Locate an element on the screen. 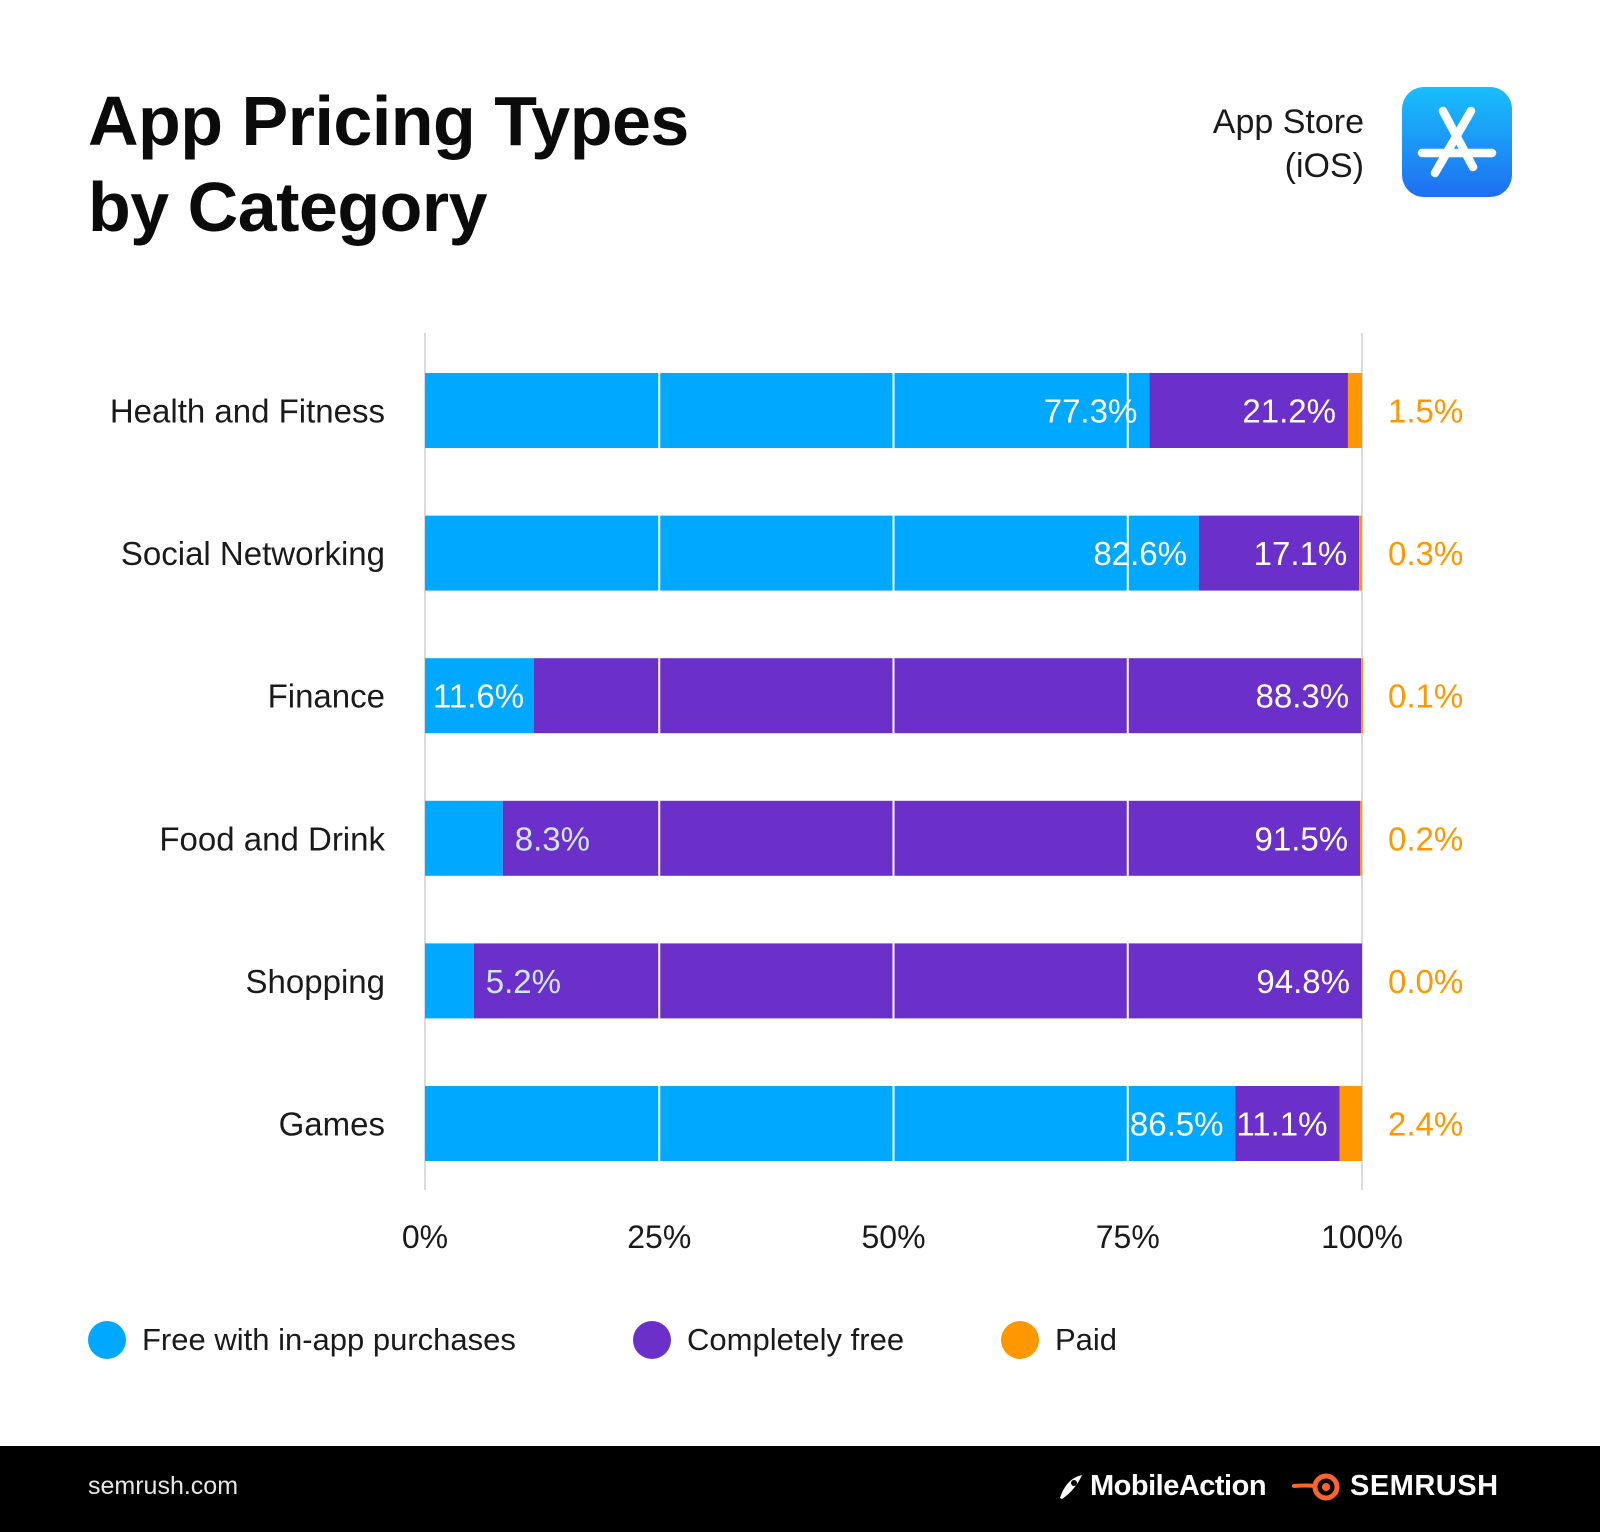 The width and height of the screenshot is (1600, 1532). legend-label-completely-free: Completely free is located at coordinates (796, 1339).